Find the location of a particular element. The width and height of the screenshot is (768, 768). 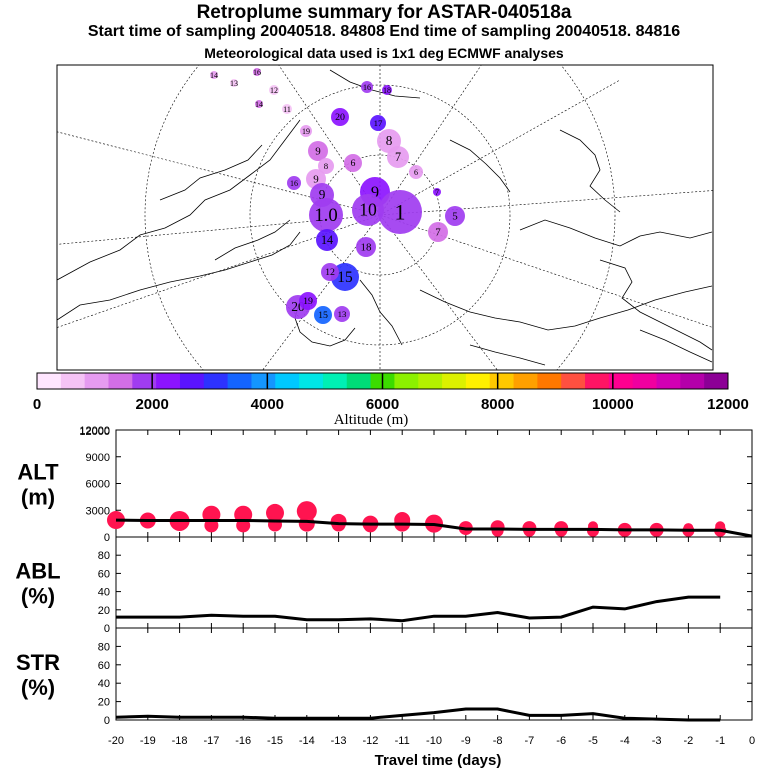

colorbar-label: Altitude (m) is located at coordinates (371, 420).